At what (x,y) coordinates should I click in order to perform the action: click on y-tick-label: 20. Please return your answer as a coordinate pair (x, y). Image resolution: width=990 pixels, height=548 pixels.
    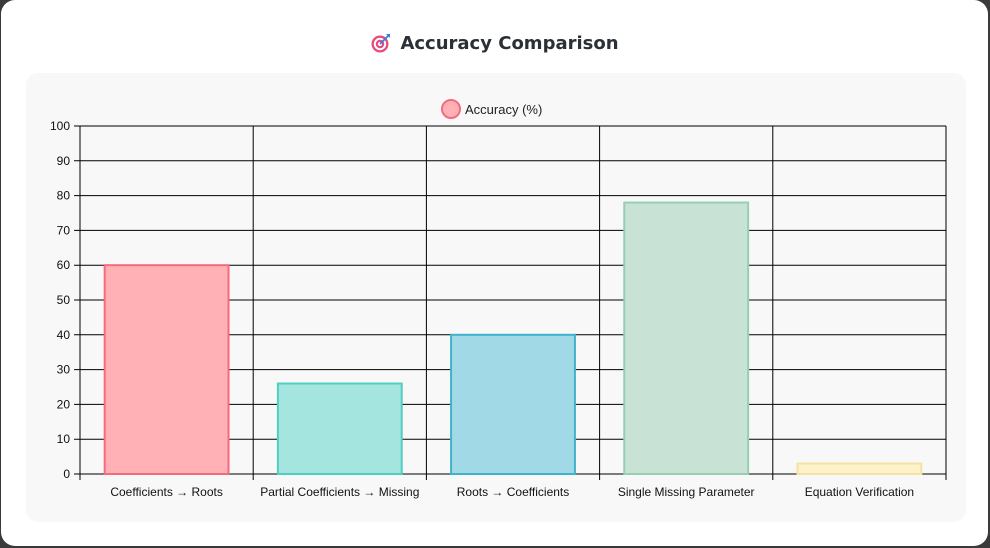
    Looking at the image, I should click on (64, 404).